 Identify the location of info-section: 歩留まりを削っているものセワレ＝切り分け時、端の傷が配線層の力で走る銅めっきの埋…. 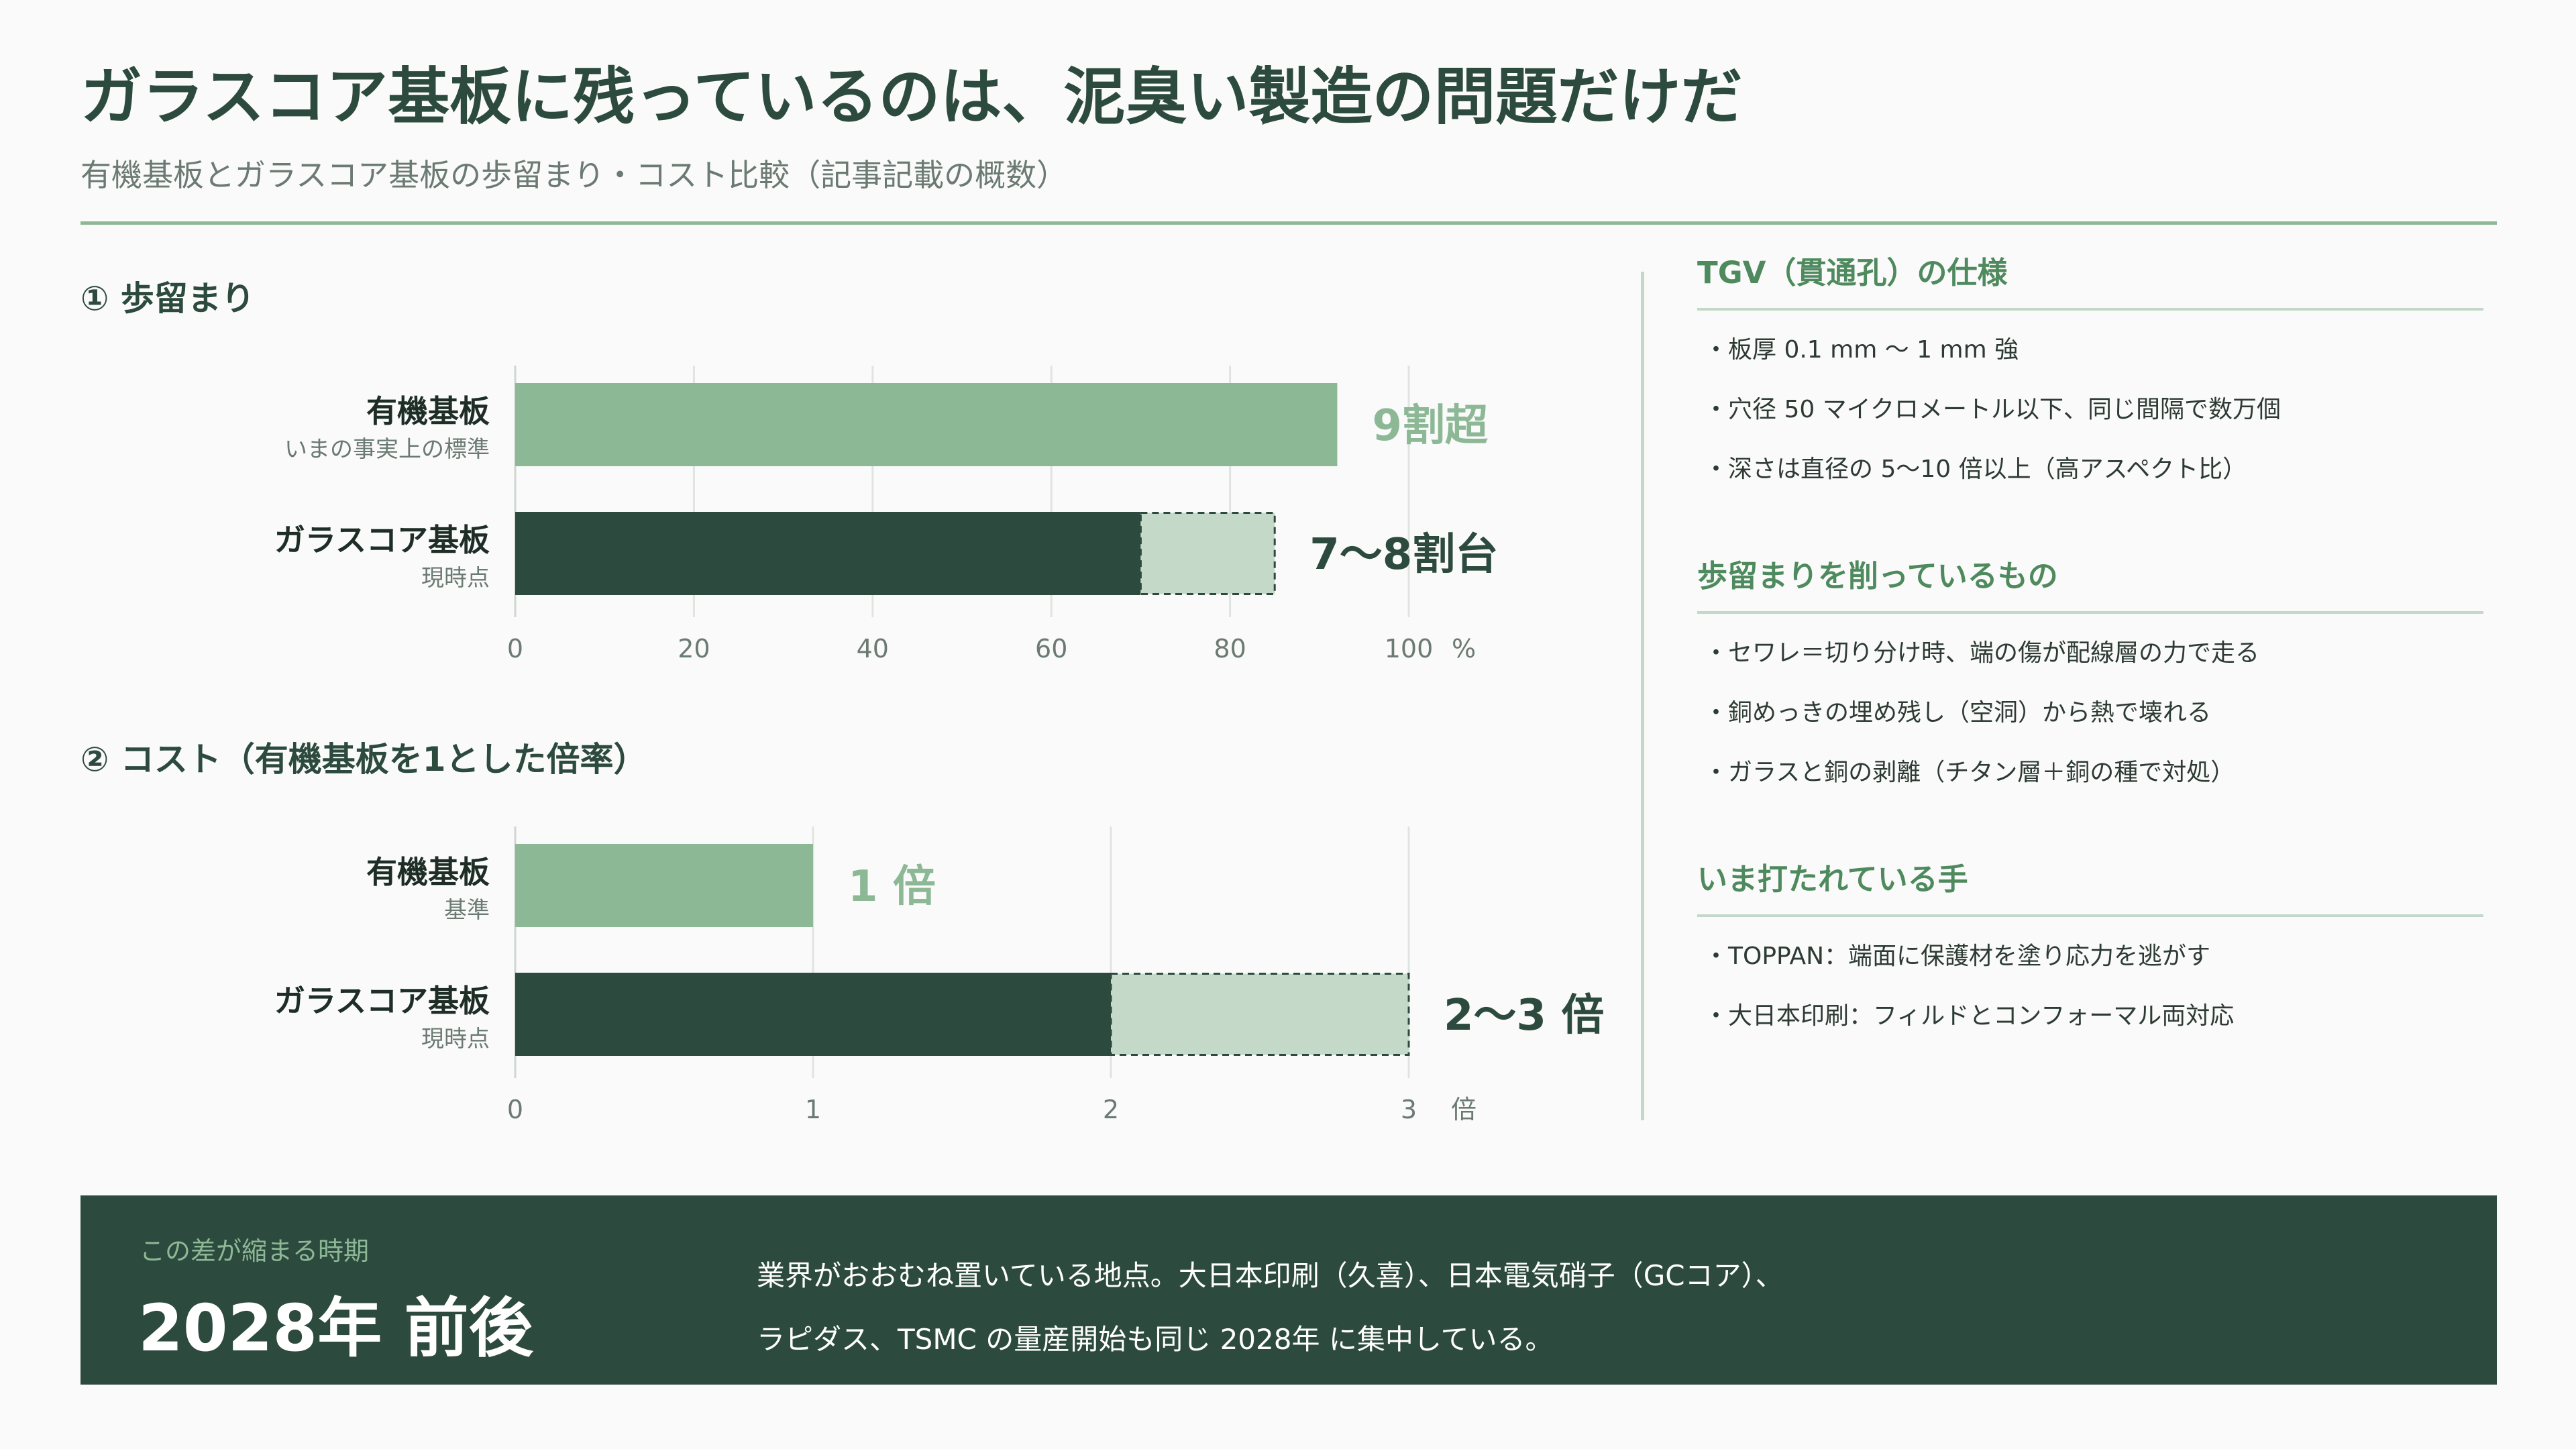
(2090, 676).